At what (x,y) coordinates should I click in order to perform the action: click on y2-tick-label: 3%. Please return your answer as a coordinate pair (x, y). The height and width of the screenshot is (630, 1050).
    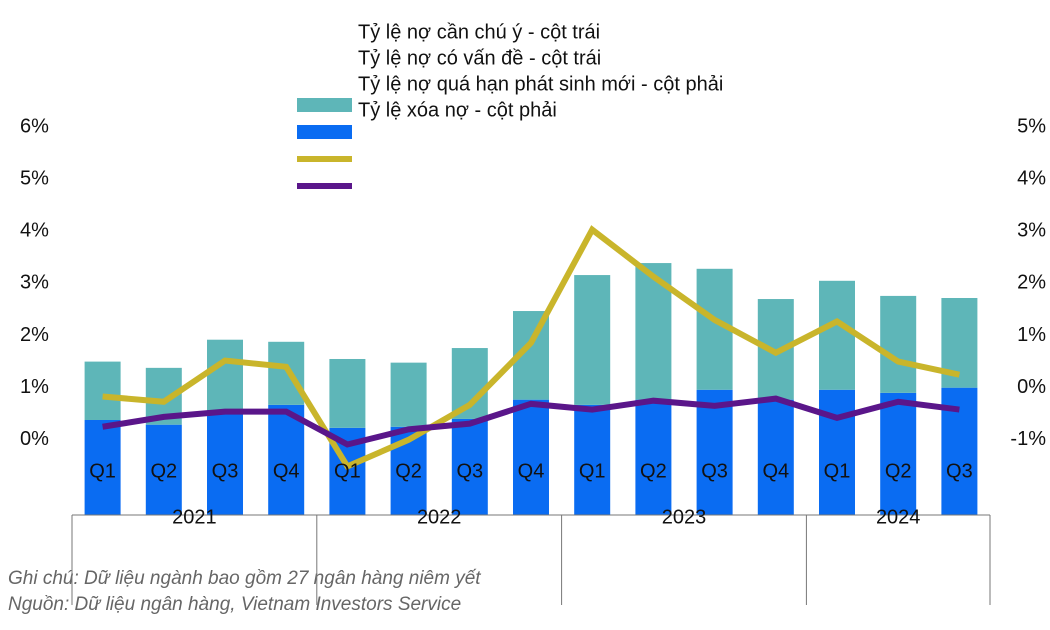
    Looking at the image, I should click on (1031, 231).